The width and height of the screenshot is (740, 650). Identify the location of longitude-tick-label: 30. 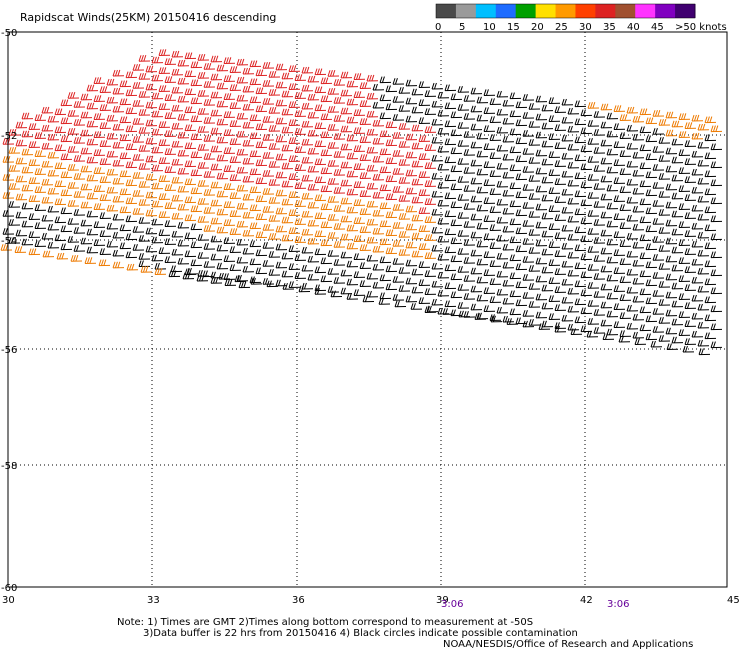
(8, 600).